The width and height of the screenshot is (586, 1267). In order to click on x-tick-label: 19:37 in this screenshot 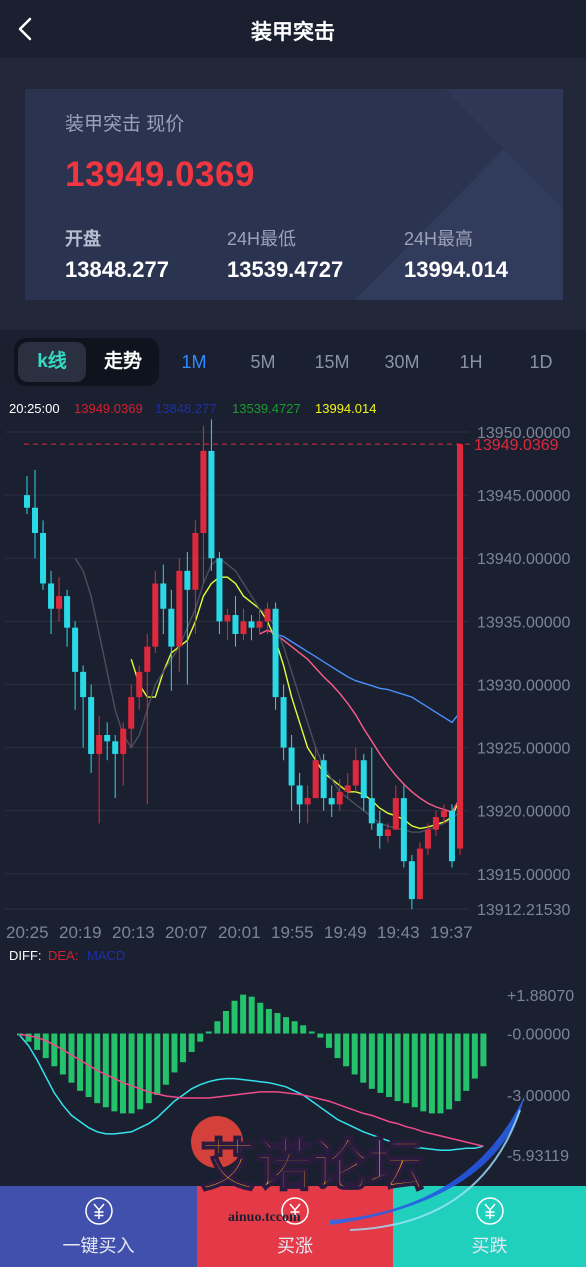, I will do `click(451, 932)`.